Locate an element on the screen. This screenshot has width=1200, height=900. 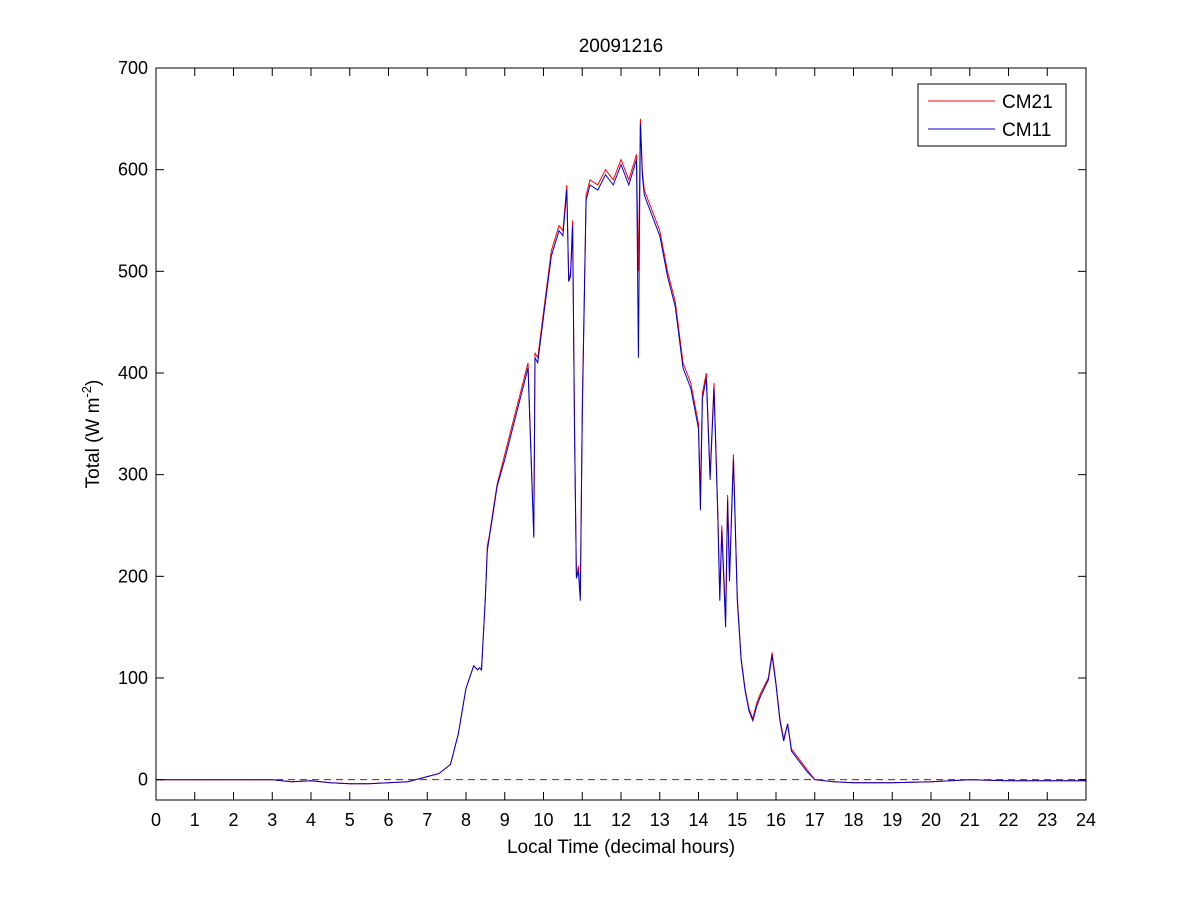
x-tick-label: 3 is located at coordinates (272, 820).